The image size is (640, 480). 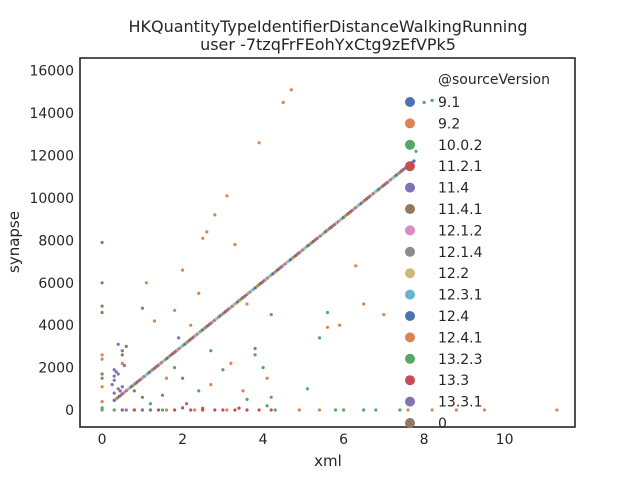 I want to click on legend-label: 13.3.1, so click(x=460, y=403).